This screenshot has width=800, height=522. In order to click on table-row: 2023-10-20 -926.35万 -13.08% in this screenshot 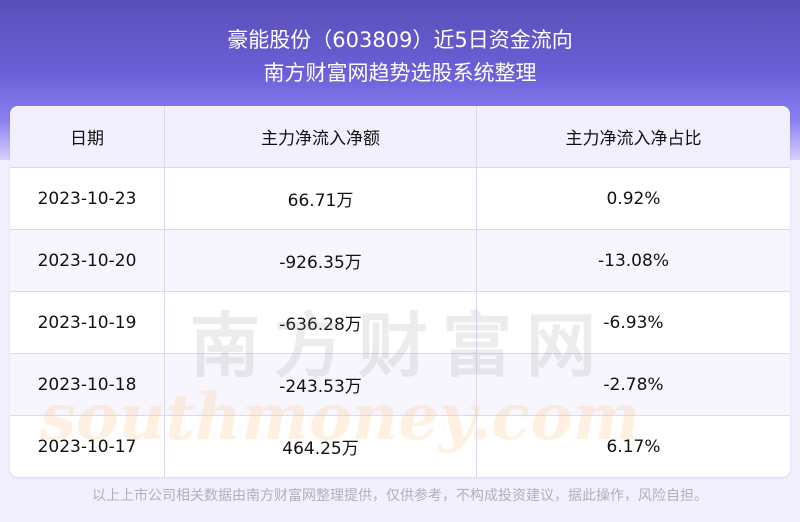, I will do `click(400, 261)`.